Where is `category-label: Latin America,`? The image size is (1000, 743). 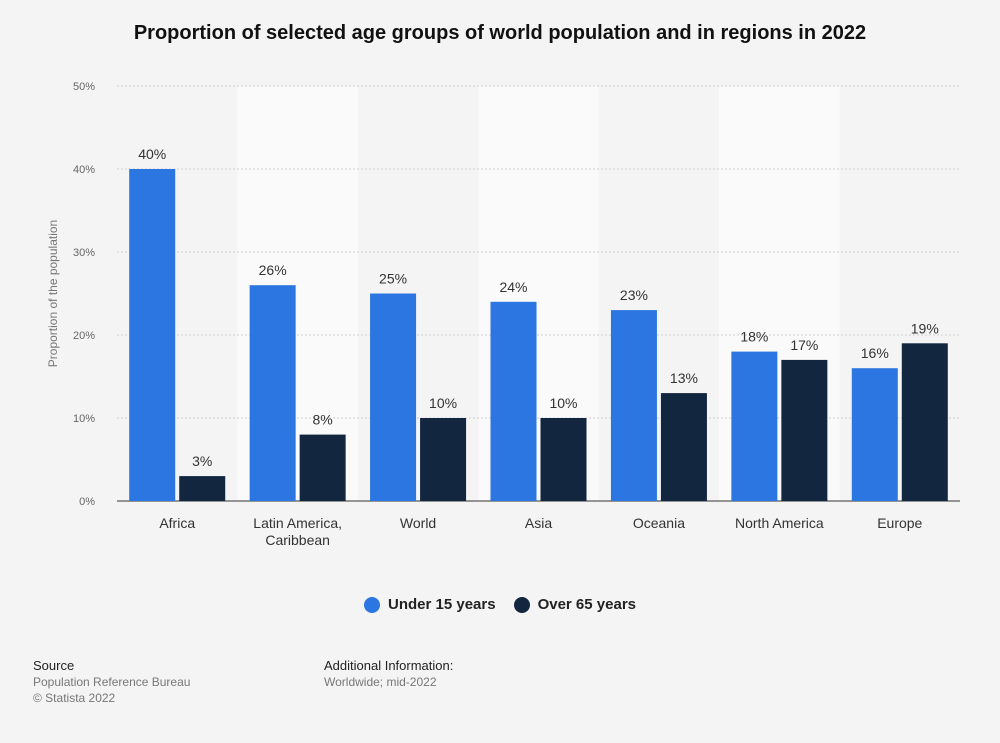
category-label: Latin America, is located at coordinates (297, 523).